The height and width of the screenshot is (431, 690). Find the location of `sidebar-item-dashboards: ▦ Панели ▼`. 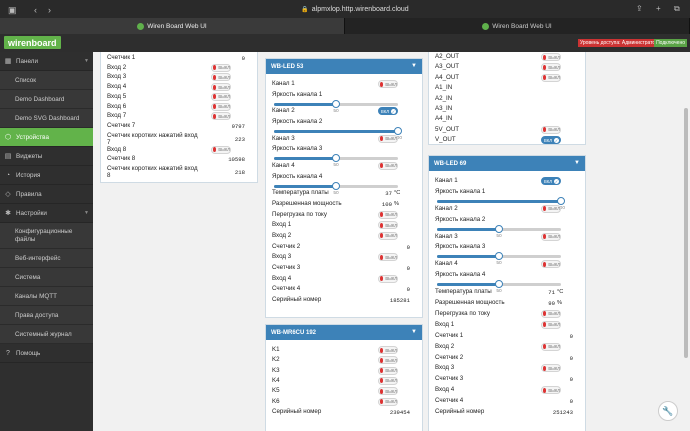

sidebar-item-dashboards: ▦ Панели ▼ is located at coordinates (46, 61).